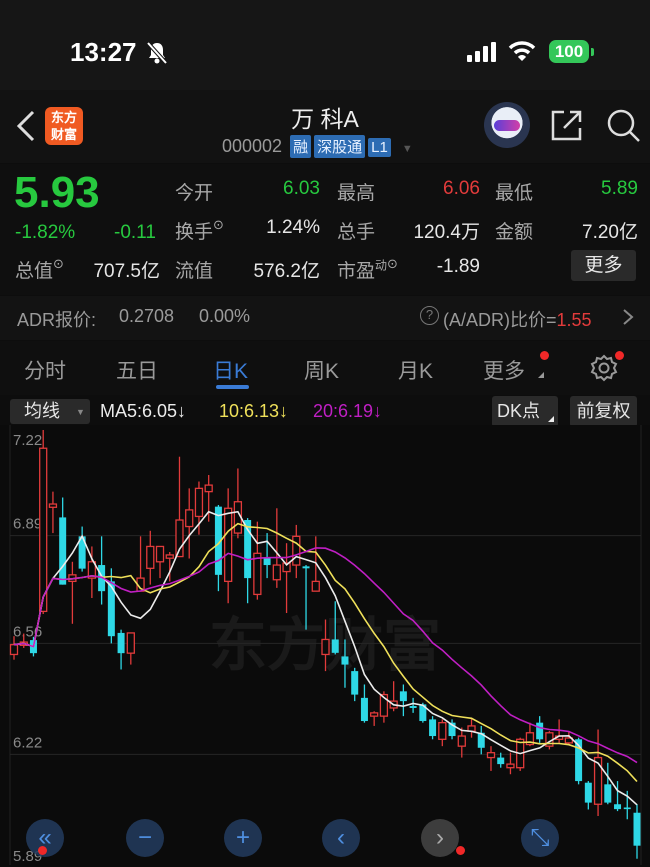  What do you see at coordinates (254, 411) in the screenshot?
I see `ma10-value: 10:6.13↓` at bounding box center [254, 411].